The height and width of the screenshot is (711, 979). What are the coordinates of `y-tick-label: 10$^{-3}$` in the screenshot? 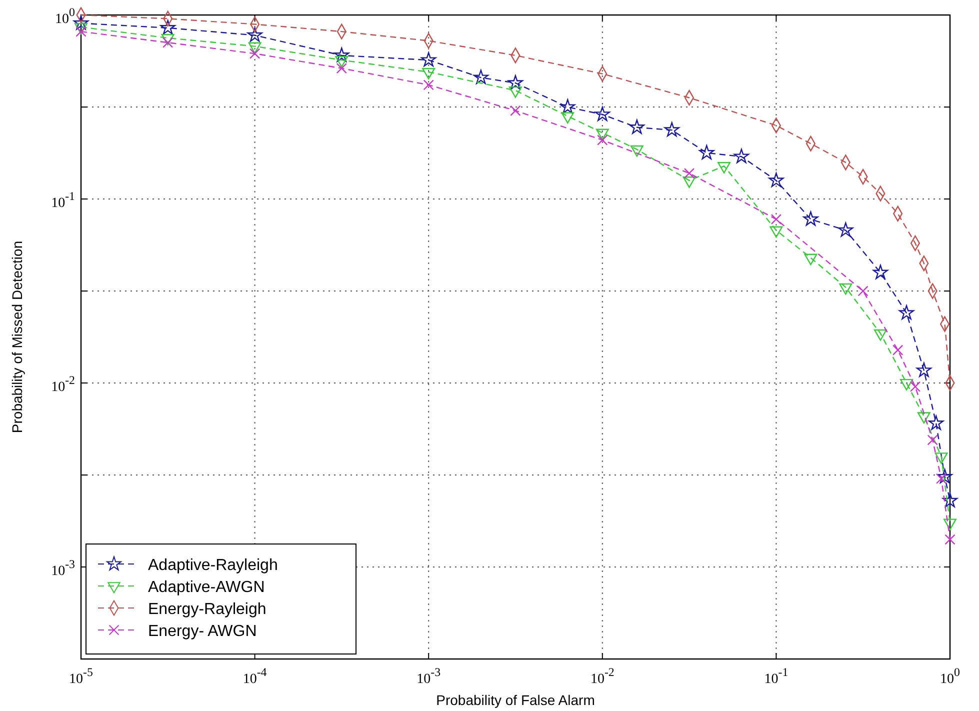 It's located at (63, 567).